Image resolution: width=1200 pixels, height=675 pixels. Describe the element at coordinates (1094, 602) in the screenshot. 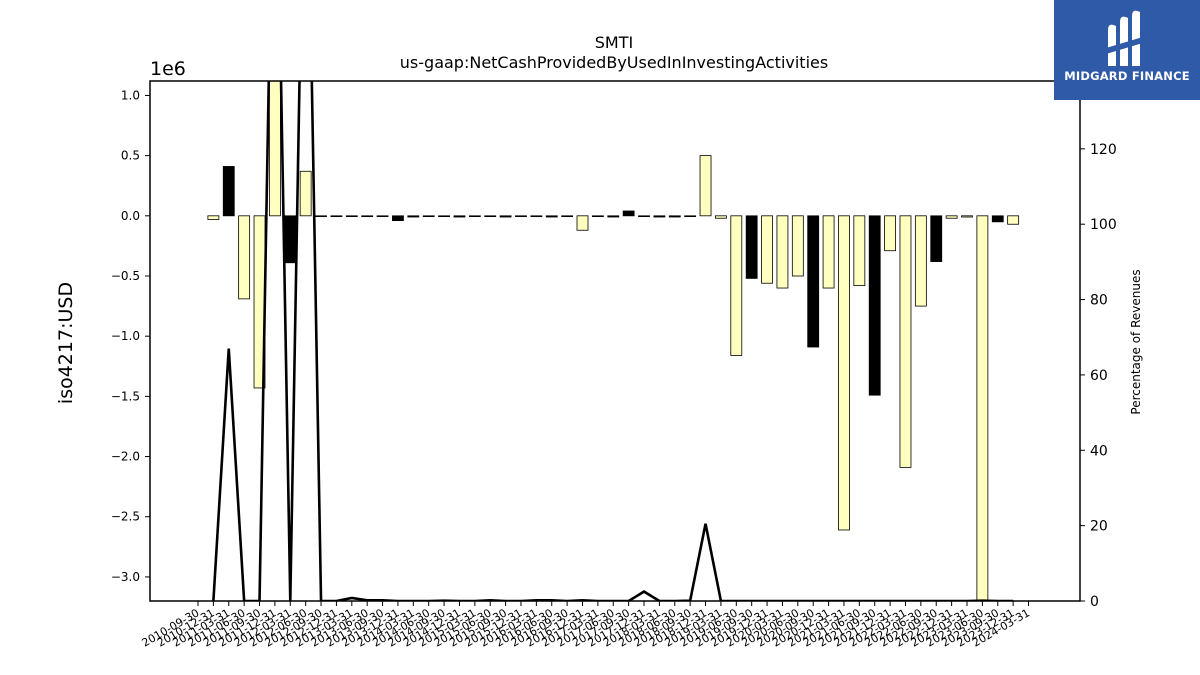

I see `y2-tick-label: 0` at that location.